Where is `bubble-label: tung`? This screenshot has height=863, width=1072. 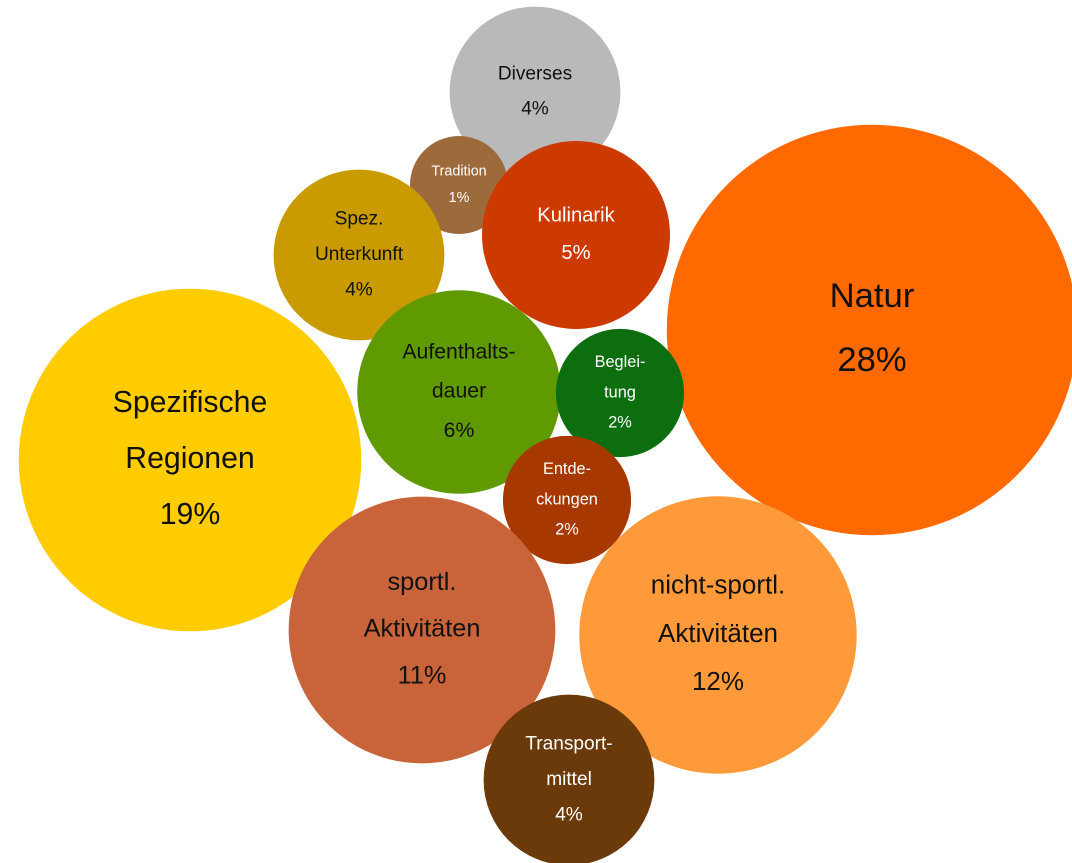
bubble-label: tung is located at coordinates (620, 392).